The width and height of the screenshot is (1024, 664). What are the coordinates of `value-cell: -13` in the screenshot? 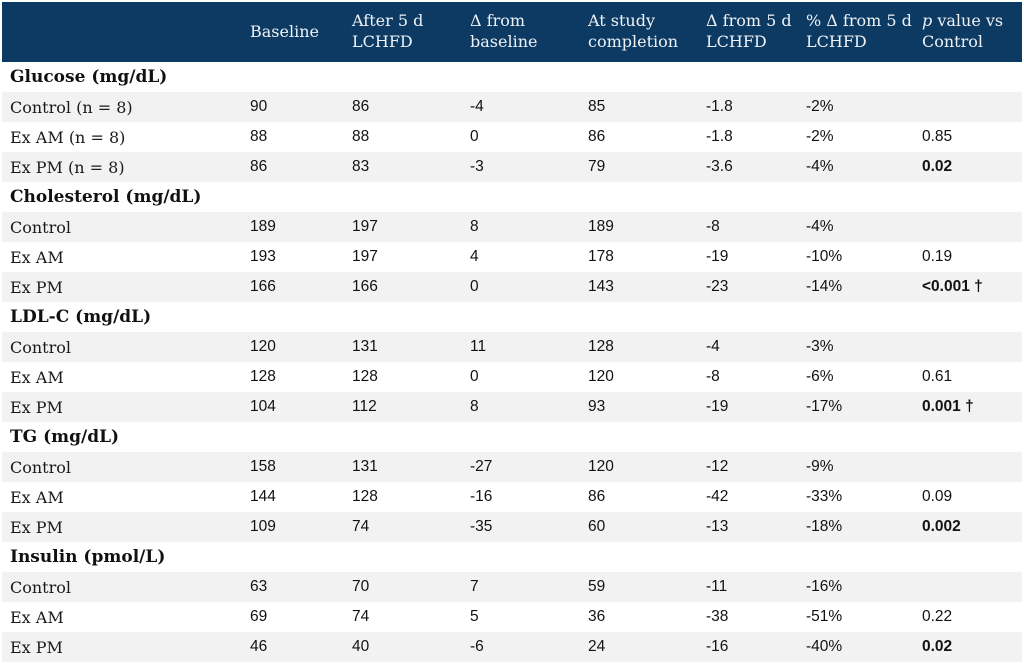 It's located at (717, 526).